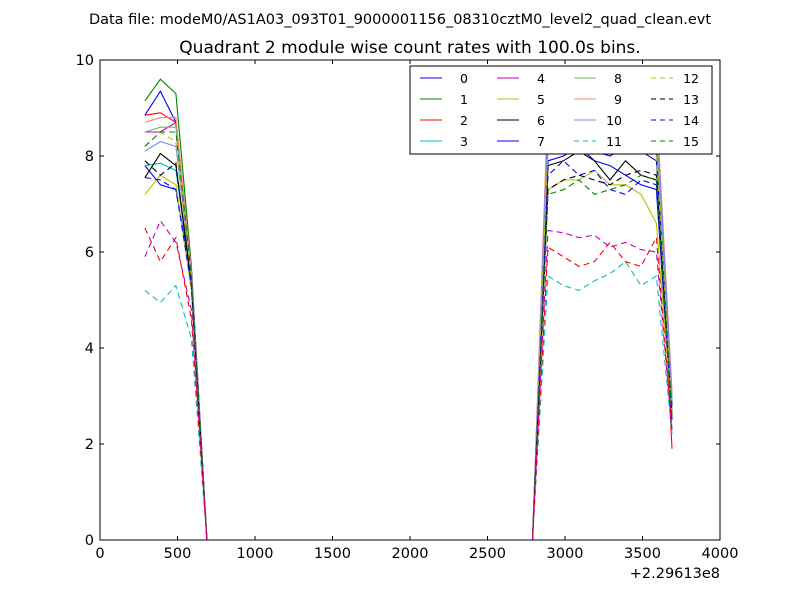  Describe the element at coordinates (618, 78) in the screenshot. I see `legend-label-8: 8` at that location.